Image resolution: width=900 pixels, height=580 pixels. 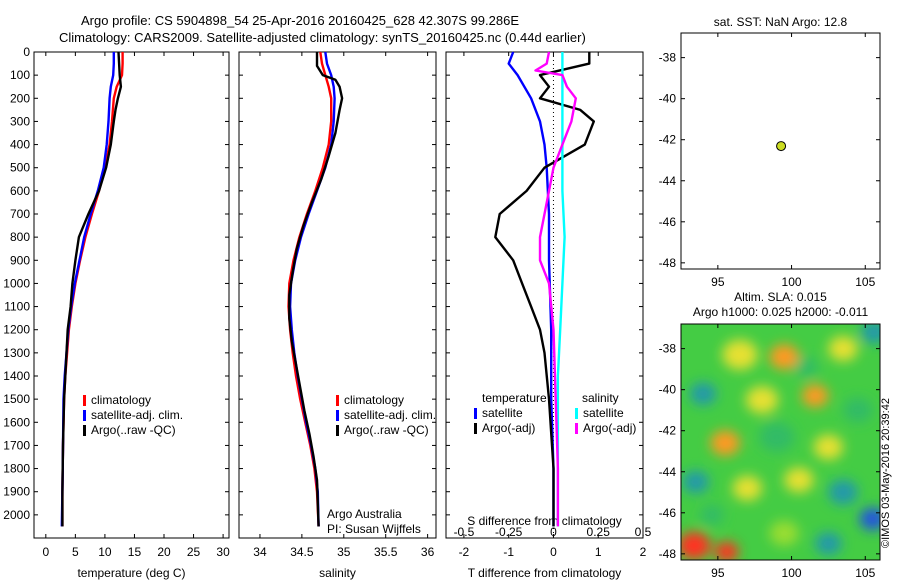 What do you see at coordinates (260, 552) in the screenshot?
I see `salinity-xtick-label: 34` at bounding box center [260, 552].